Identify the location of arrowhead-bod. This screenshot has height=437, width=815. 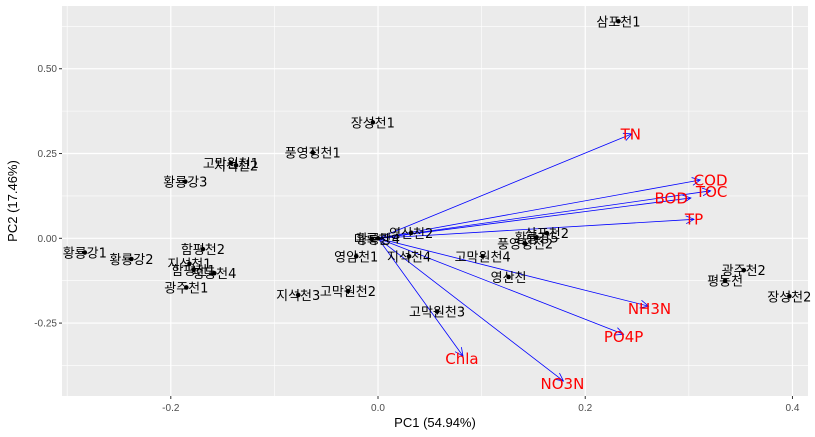
(687, 199).